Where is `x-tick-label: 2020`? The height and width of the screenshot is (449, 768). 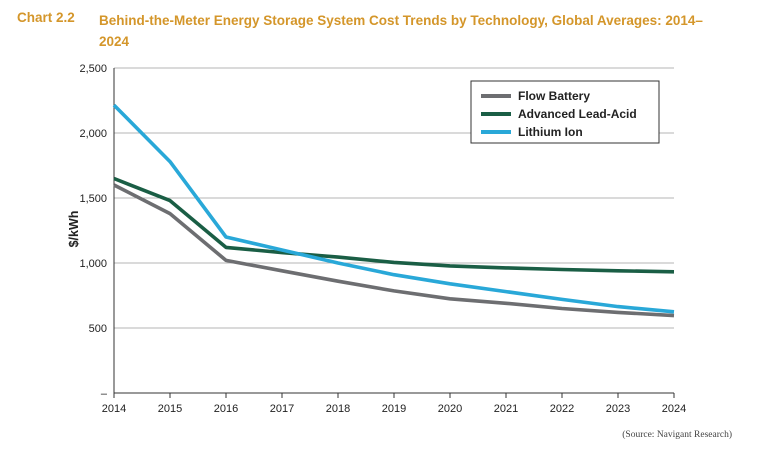 x-tick-label: 2020 is located at coordinates (450, 409).